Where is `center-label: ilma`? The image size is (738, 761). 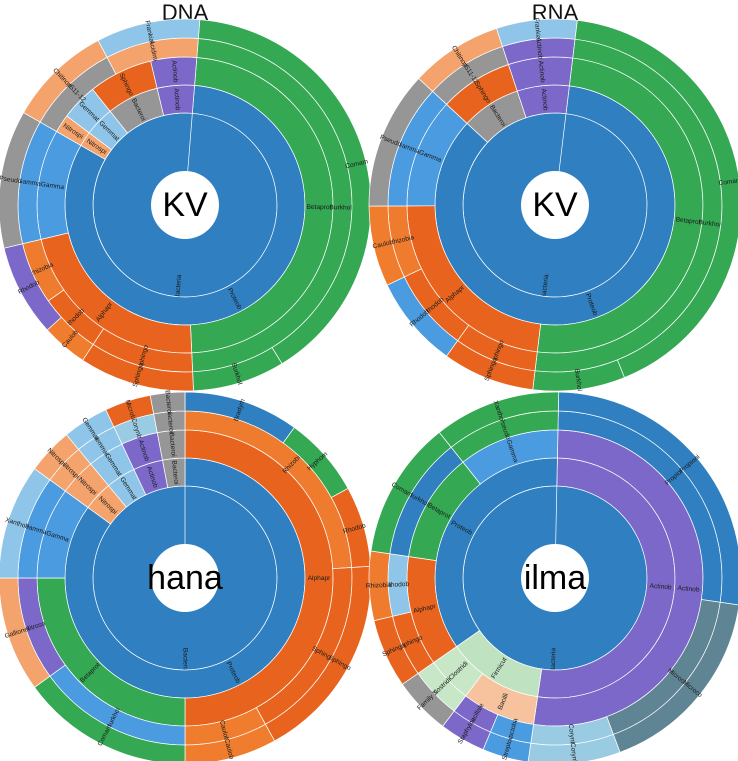 center-label: ilma is located at coordinates (555, 578).